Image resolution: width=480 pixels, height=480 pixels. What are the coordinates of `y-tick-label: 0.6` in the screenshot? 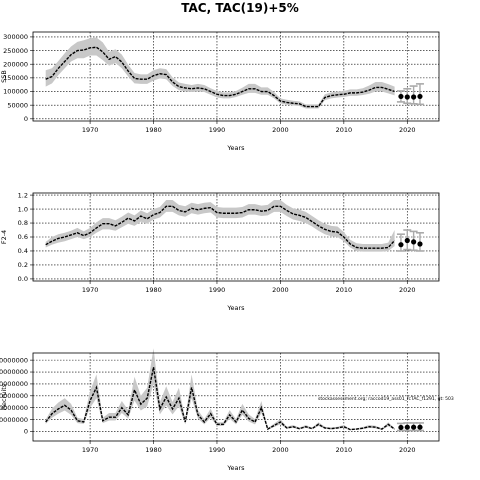 It's located at (23, 237).